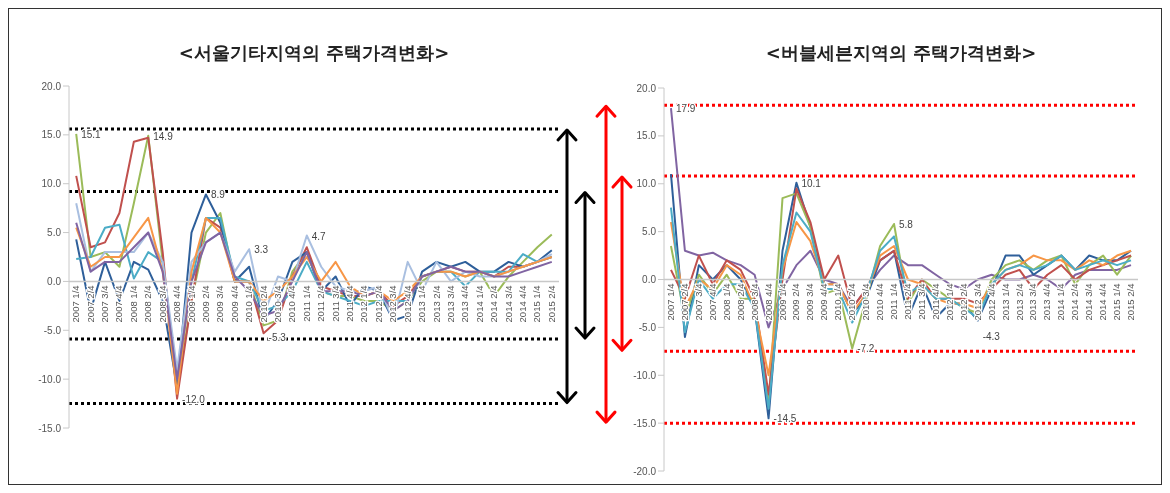 The height and width of the screenshot is (493, 1170). Describe the element at coordinates (906, 224) in the screenshot. I see `annotation: 5.8` at that location.